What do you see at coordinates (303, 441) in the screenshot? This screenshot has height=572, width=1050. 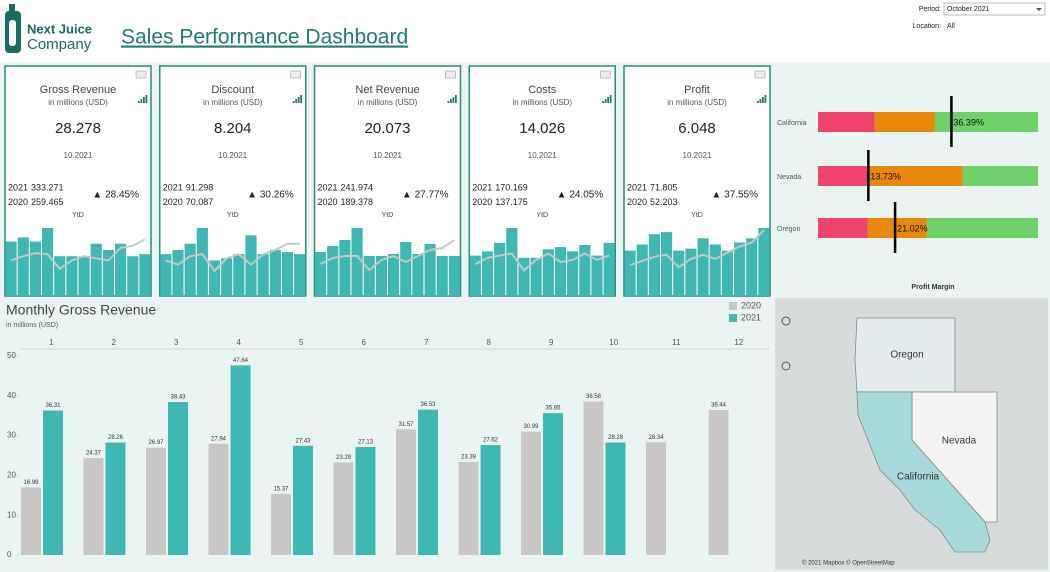 I see `data-label: 27.43` at bounding box center [303, 441].